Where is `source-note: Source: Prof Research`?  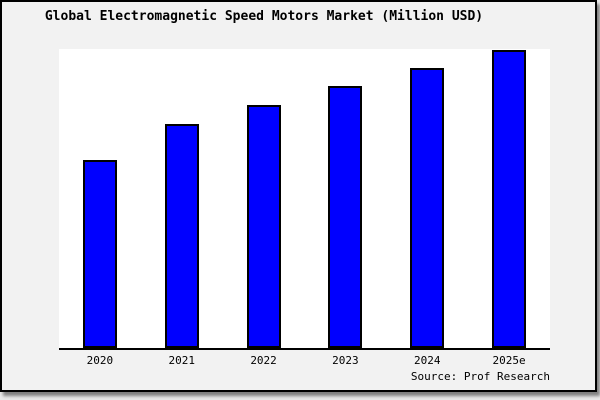
source-note: Source: Prof Research is located at coordinates (480, 376).